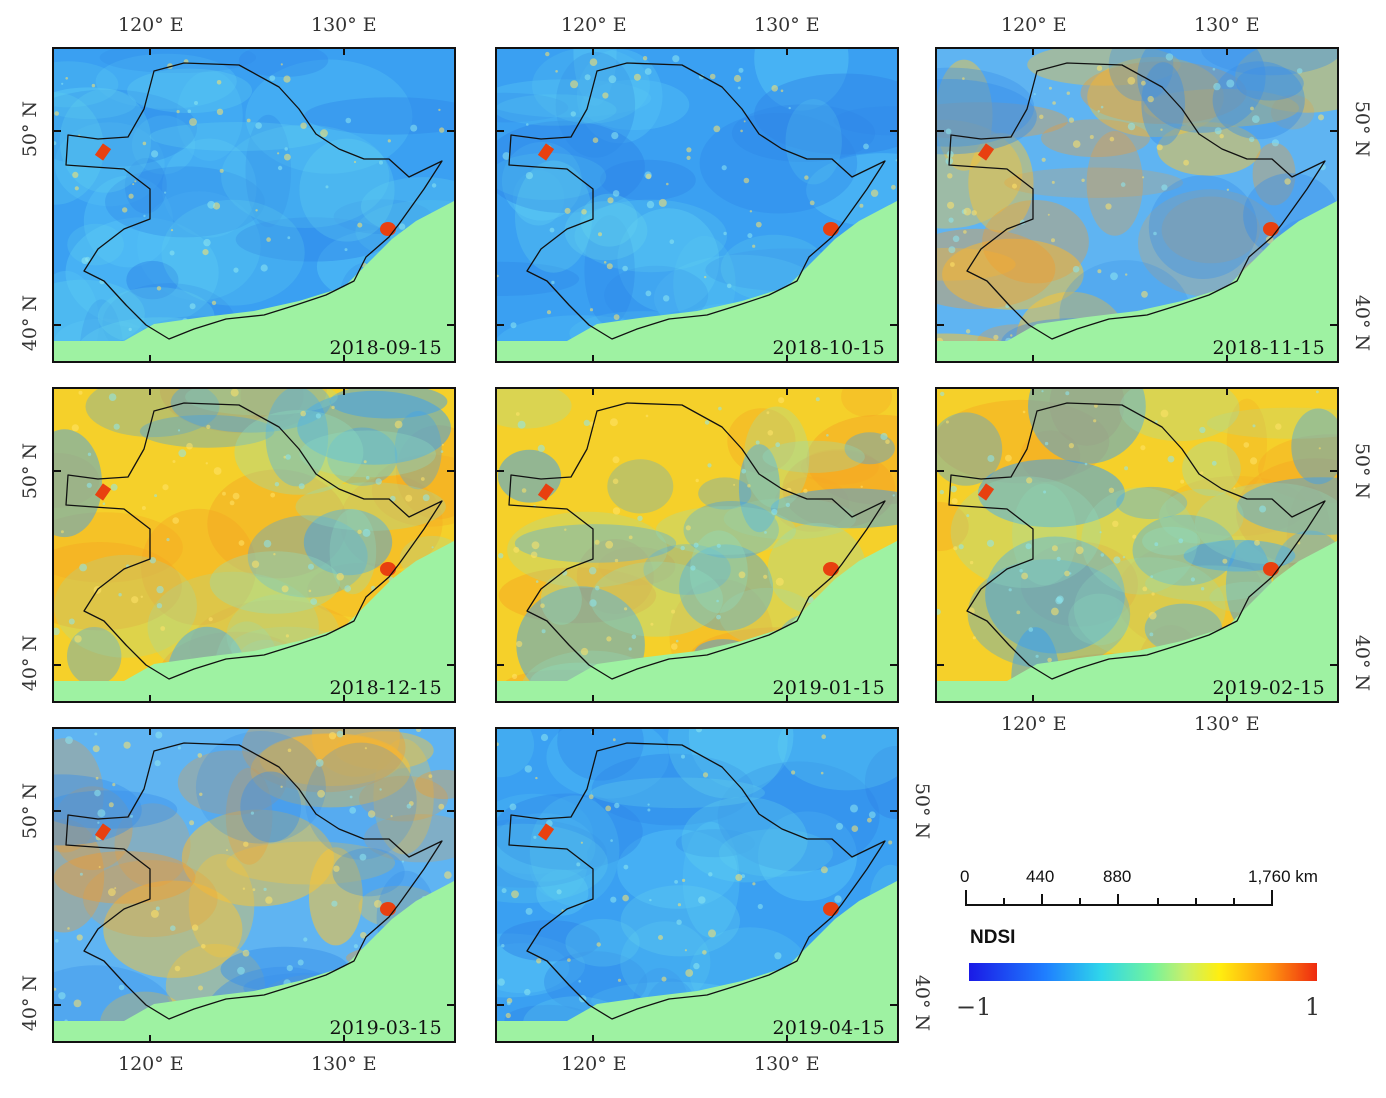 The height and width of the screenshot is (1098, 1386). Describe the element at coordinates (787, 1064) in the screenshot. I see `lon-label-bot-8b: 130° E` at that location.